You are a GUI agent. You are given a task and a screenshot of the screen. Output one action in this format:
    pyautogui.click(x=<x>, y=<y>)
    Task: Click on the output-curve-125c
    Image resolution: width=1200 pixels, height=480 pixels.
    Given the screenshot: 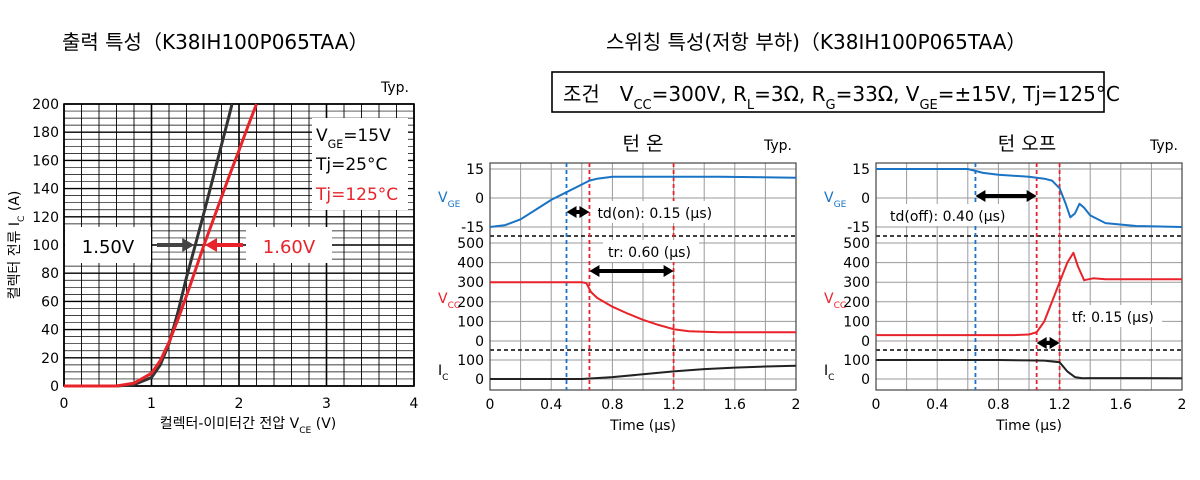 What is the action you would take?
    pyautogui.click(x=161, y=245)
    